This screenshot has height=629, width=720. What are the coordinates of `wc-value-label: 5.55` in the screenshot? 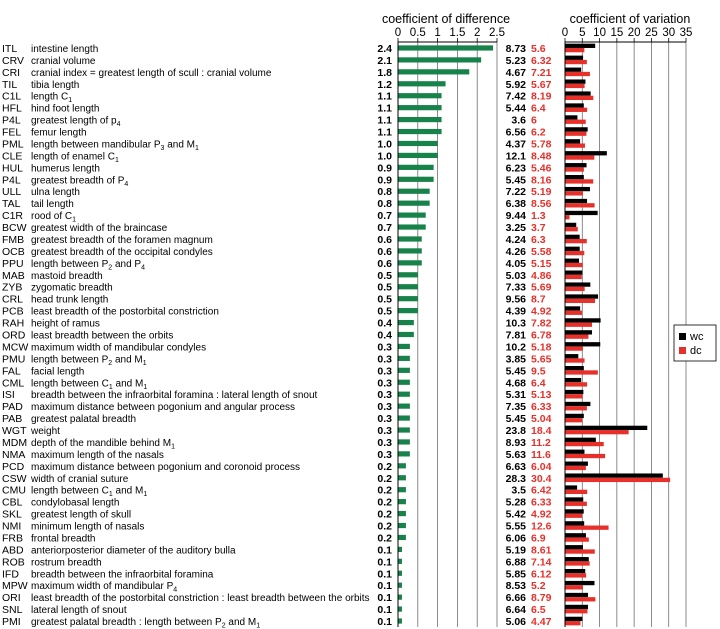 It's located at (516, 527).